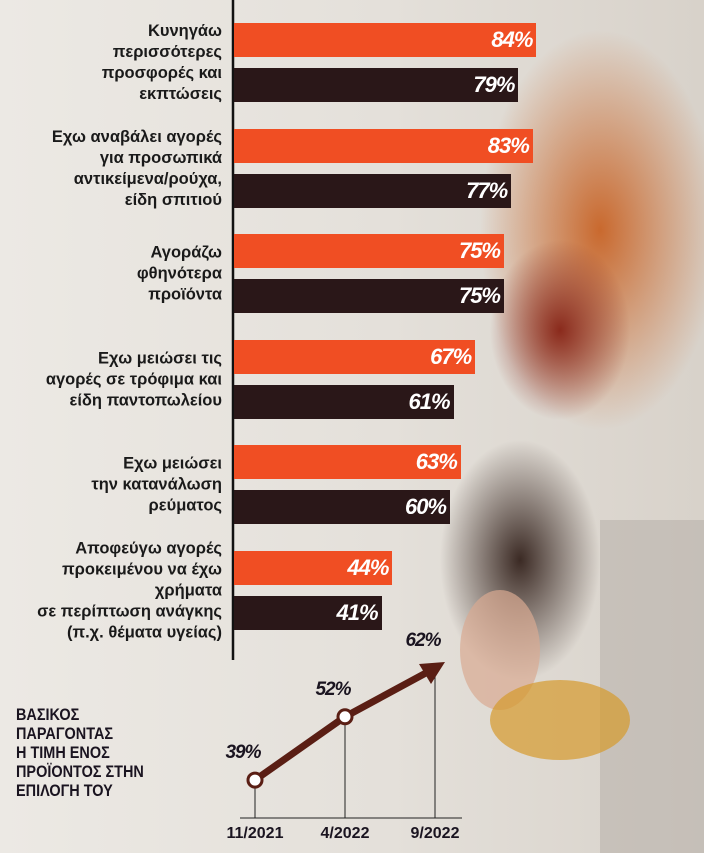  I want to click on value-label: 77%, so click(487, 190).